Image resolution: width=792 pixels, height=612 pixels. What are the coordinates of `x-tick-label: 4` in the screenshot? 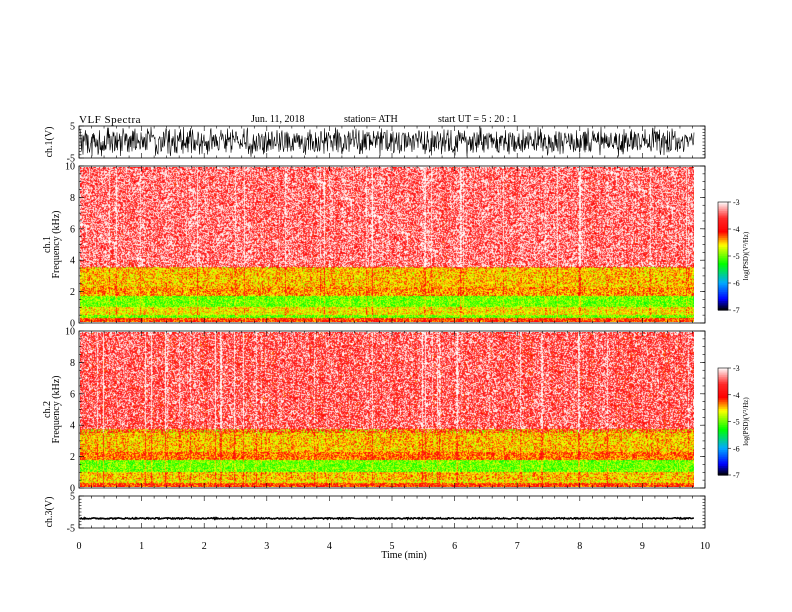 It's located at (329, 546).